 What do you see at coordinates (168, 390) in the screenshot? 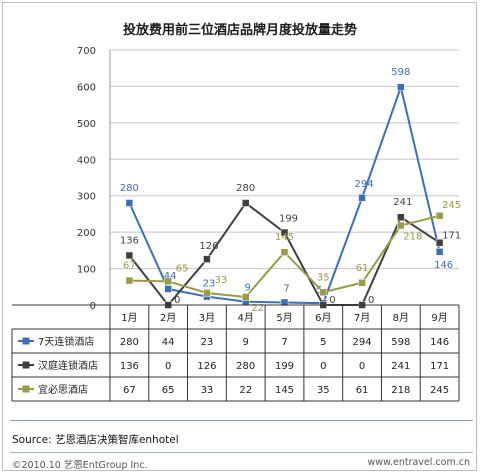
I see `table-cell: 65` at bounding box center [168, 390].